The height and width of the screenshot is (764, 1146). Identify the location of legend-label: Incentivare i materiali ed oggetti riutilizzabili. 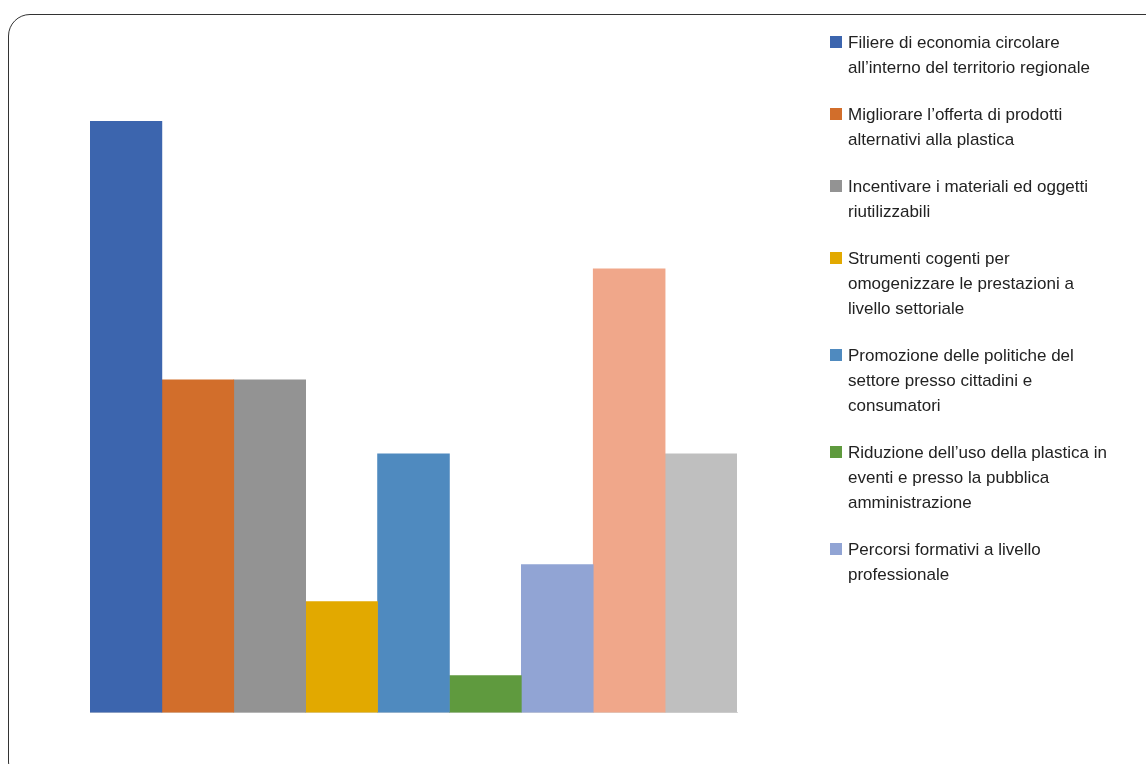
(969, 199).